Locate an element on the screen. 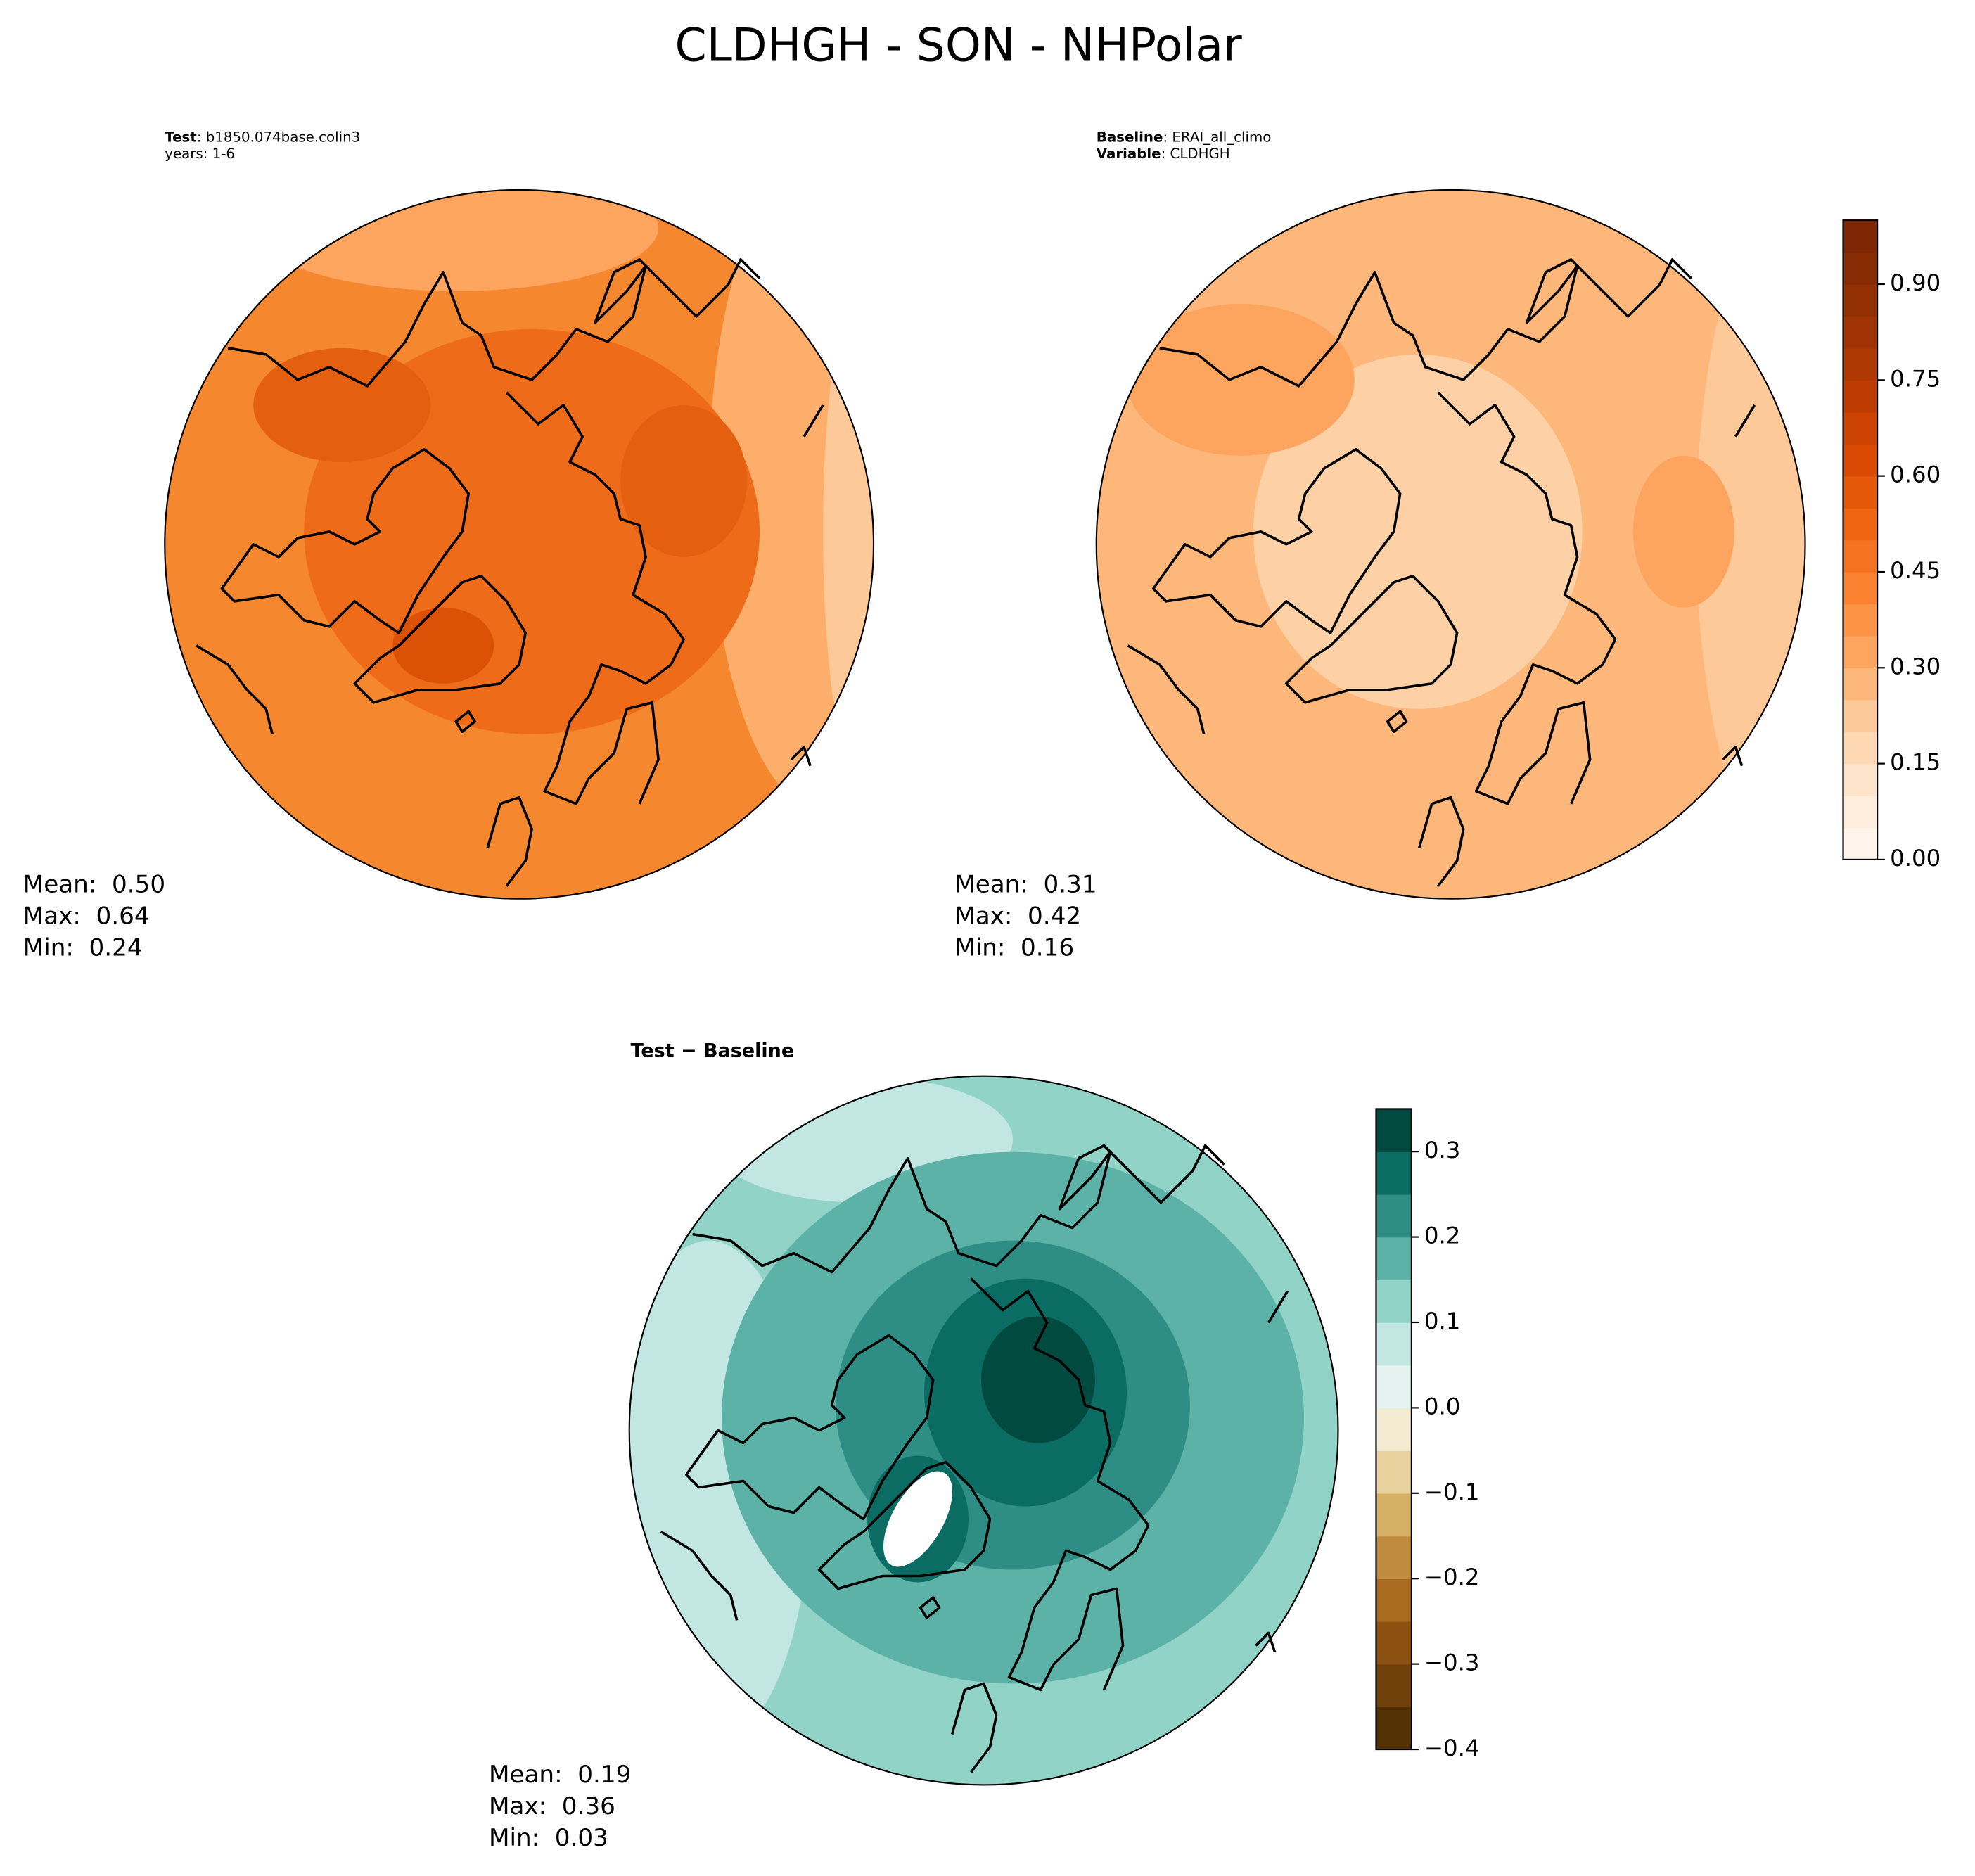 The image size is (1975, 1876). panel-title: Test − Baseline is located at coordinates (713, 1051).